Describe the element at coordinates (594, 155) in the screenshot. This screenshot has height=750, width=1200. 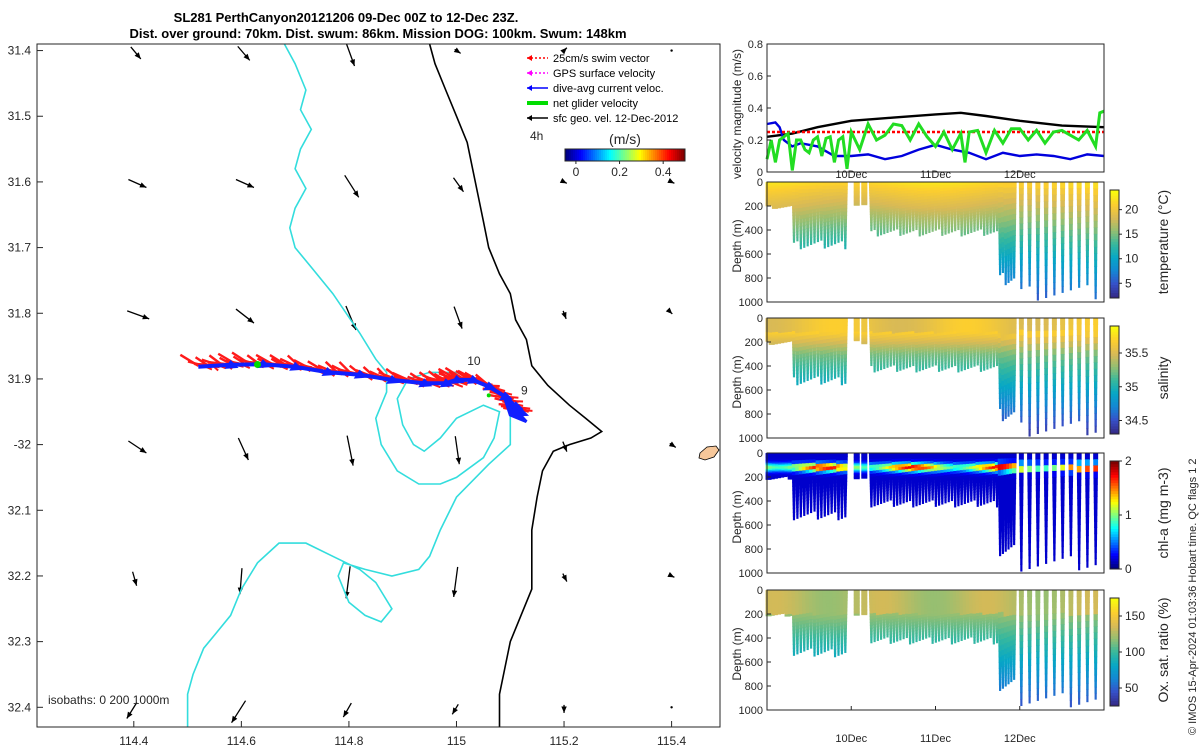
I see `colorbar-cell` at that location.